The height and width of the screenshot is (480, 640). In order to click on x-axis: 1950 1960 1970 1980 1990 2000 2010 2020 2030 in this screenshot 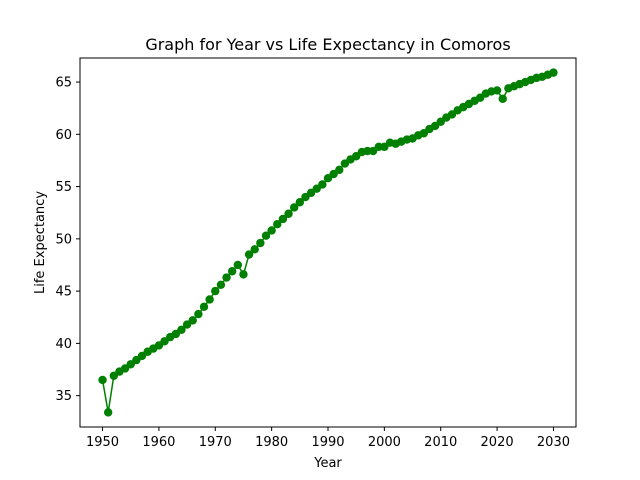, I will do `click(328, 438)`.